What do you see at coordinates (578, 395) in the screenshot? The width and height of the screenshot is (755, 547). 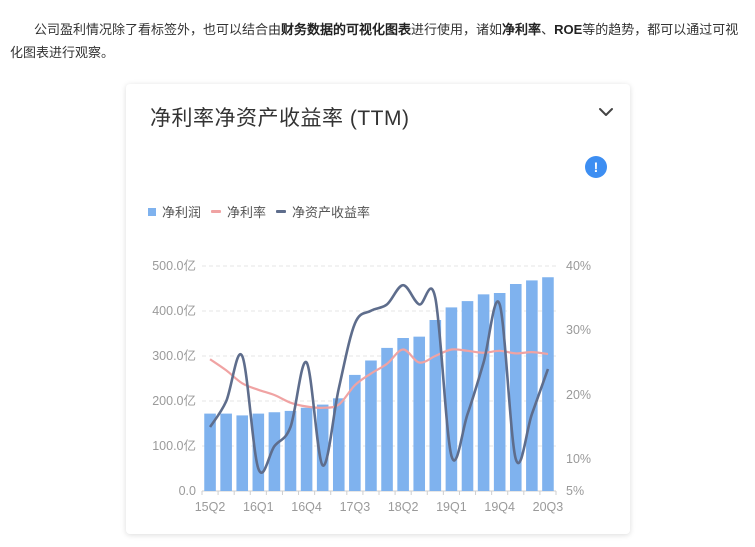 I see `y-tick-label-right: 20%` at bounding box center [578, 395].